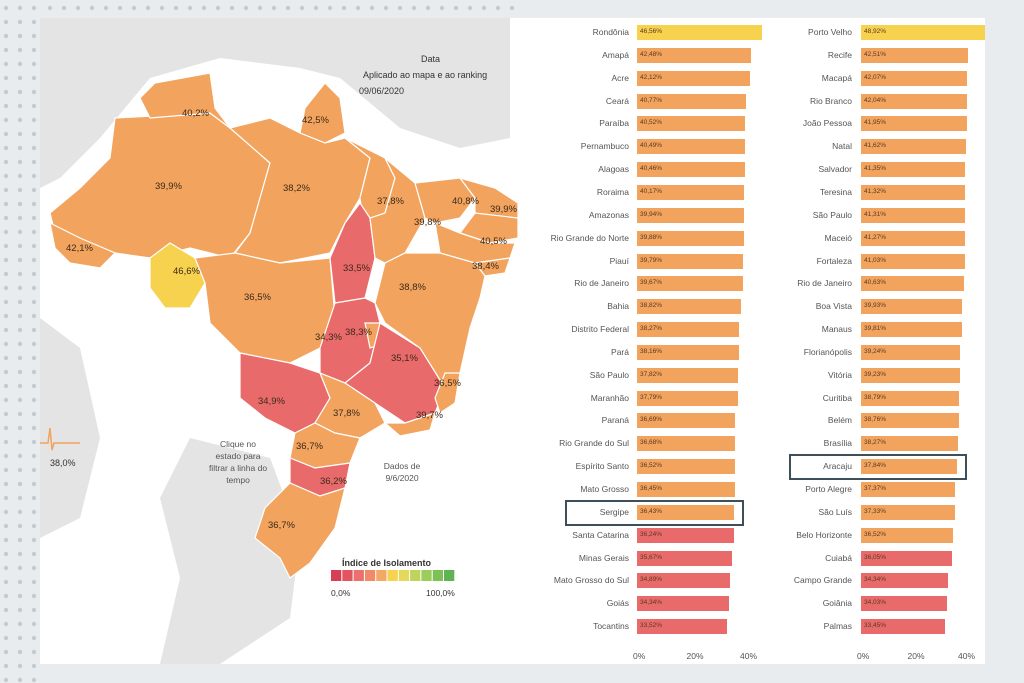 The height and width of the screenshot is (683, 1024). Describe the element at coordinates (691, 170) in the screenshot. I see `ranking-state-bar: 40,46%` at that location.